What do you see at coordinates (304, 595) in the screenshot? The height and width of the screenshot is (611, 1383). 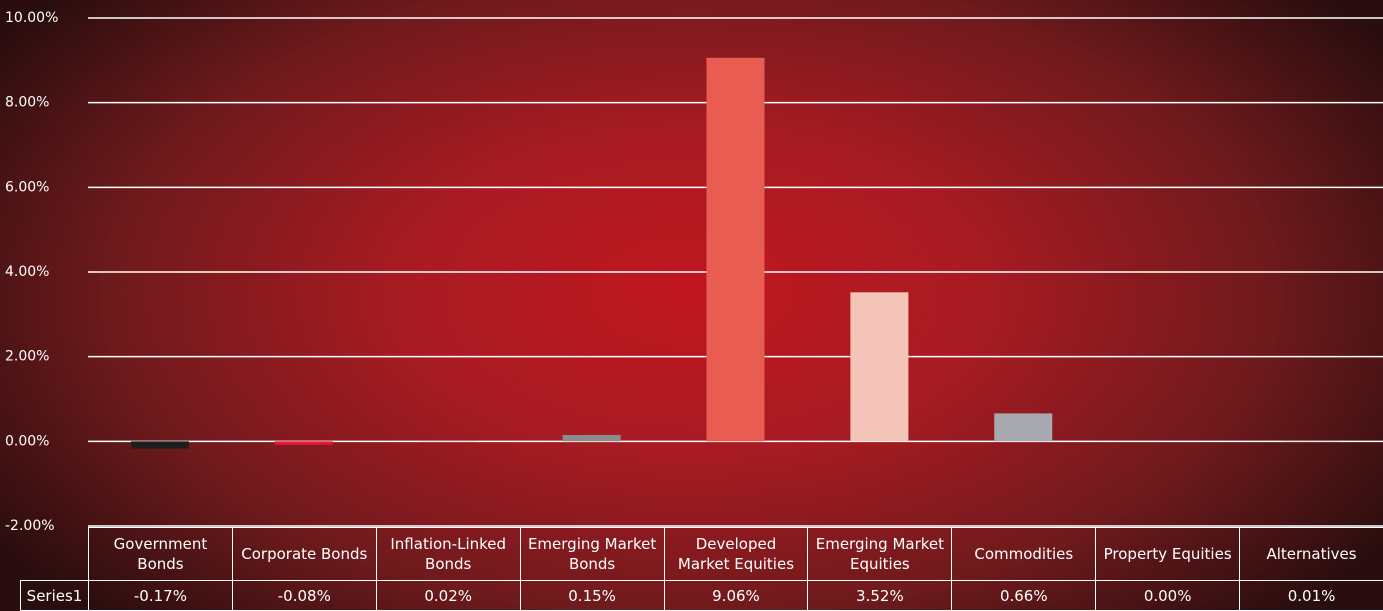 I see `value-label: -0.08%` at bounding box center [304, 595].